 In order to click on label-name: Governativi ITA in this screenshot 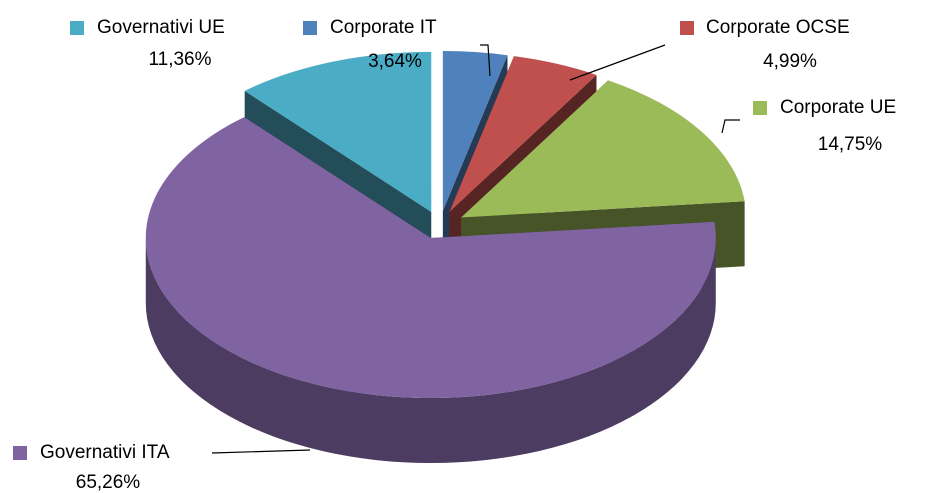, I will do `click(105, 452)`.